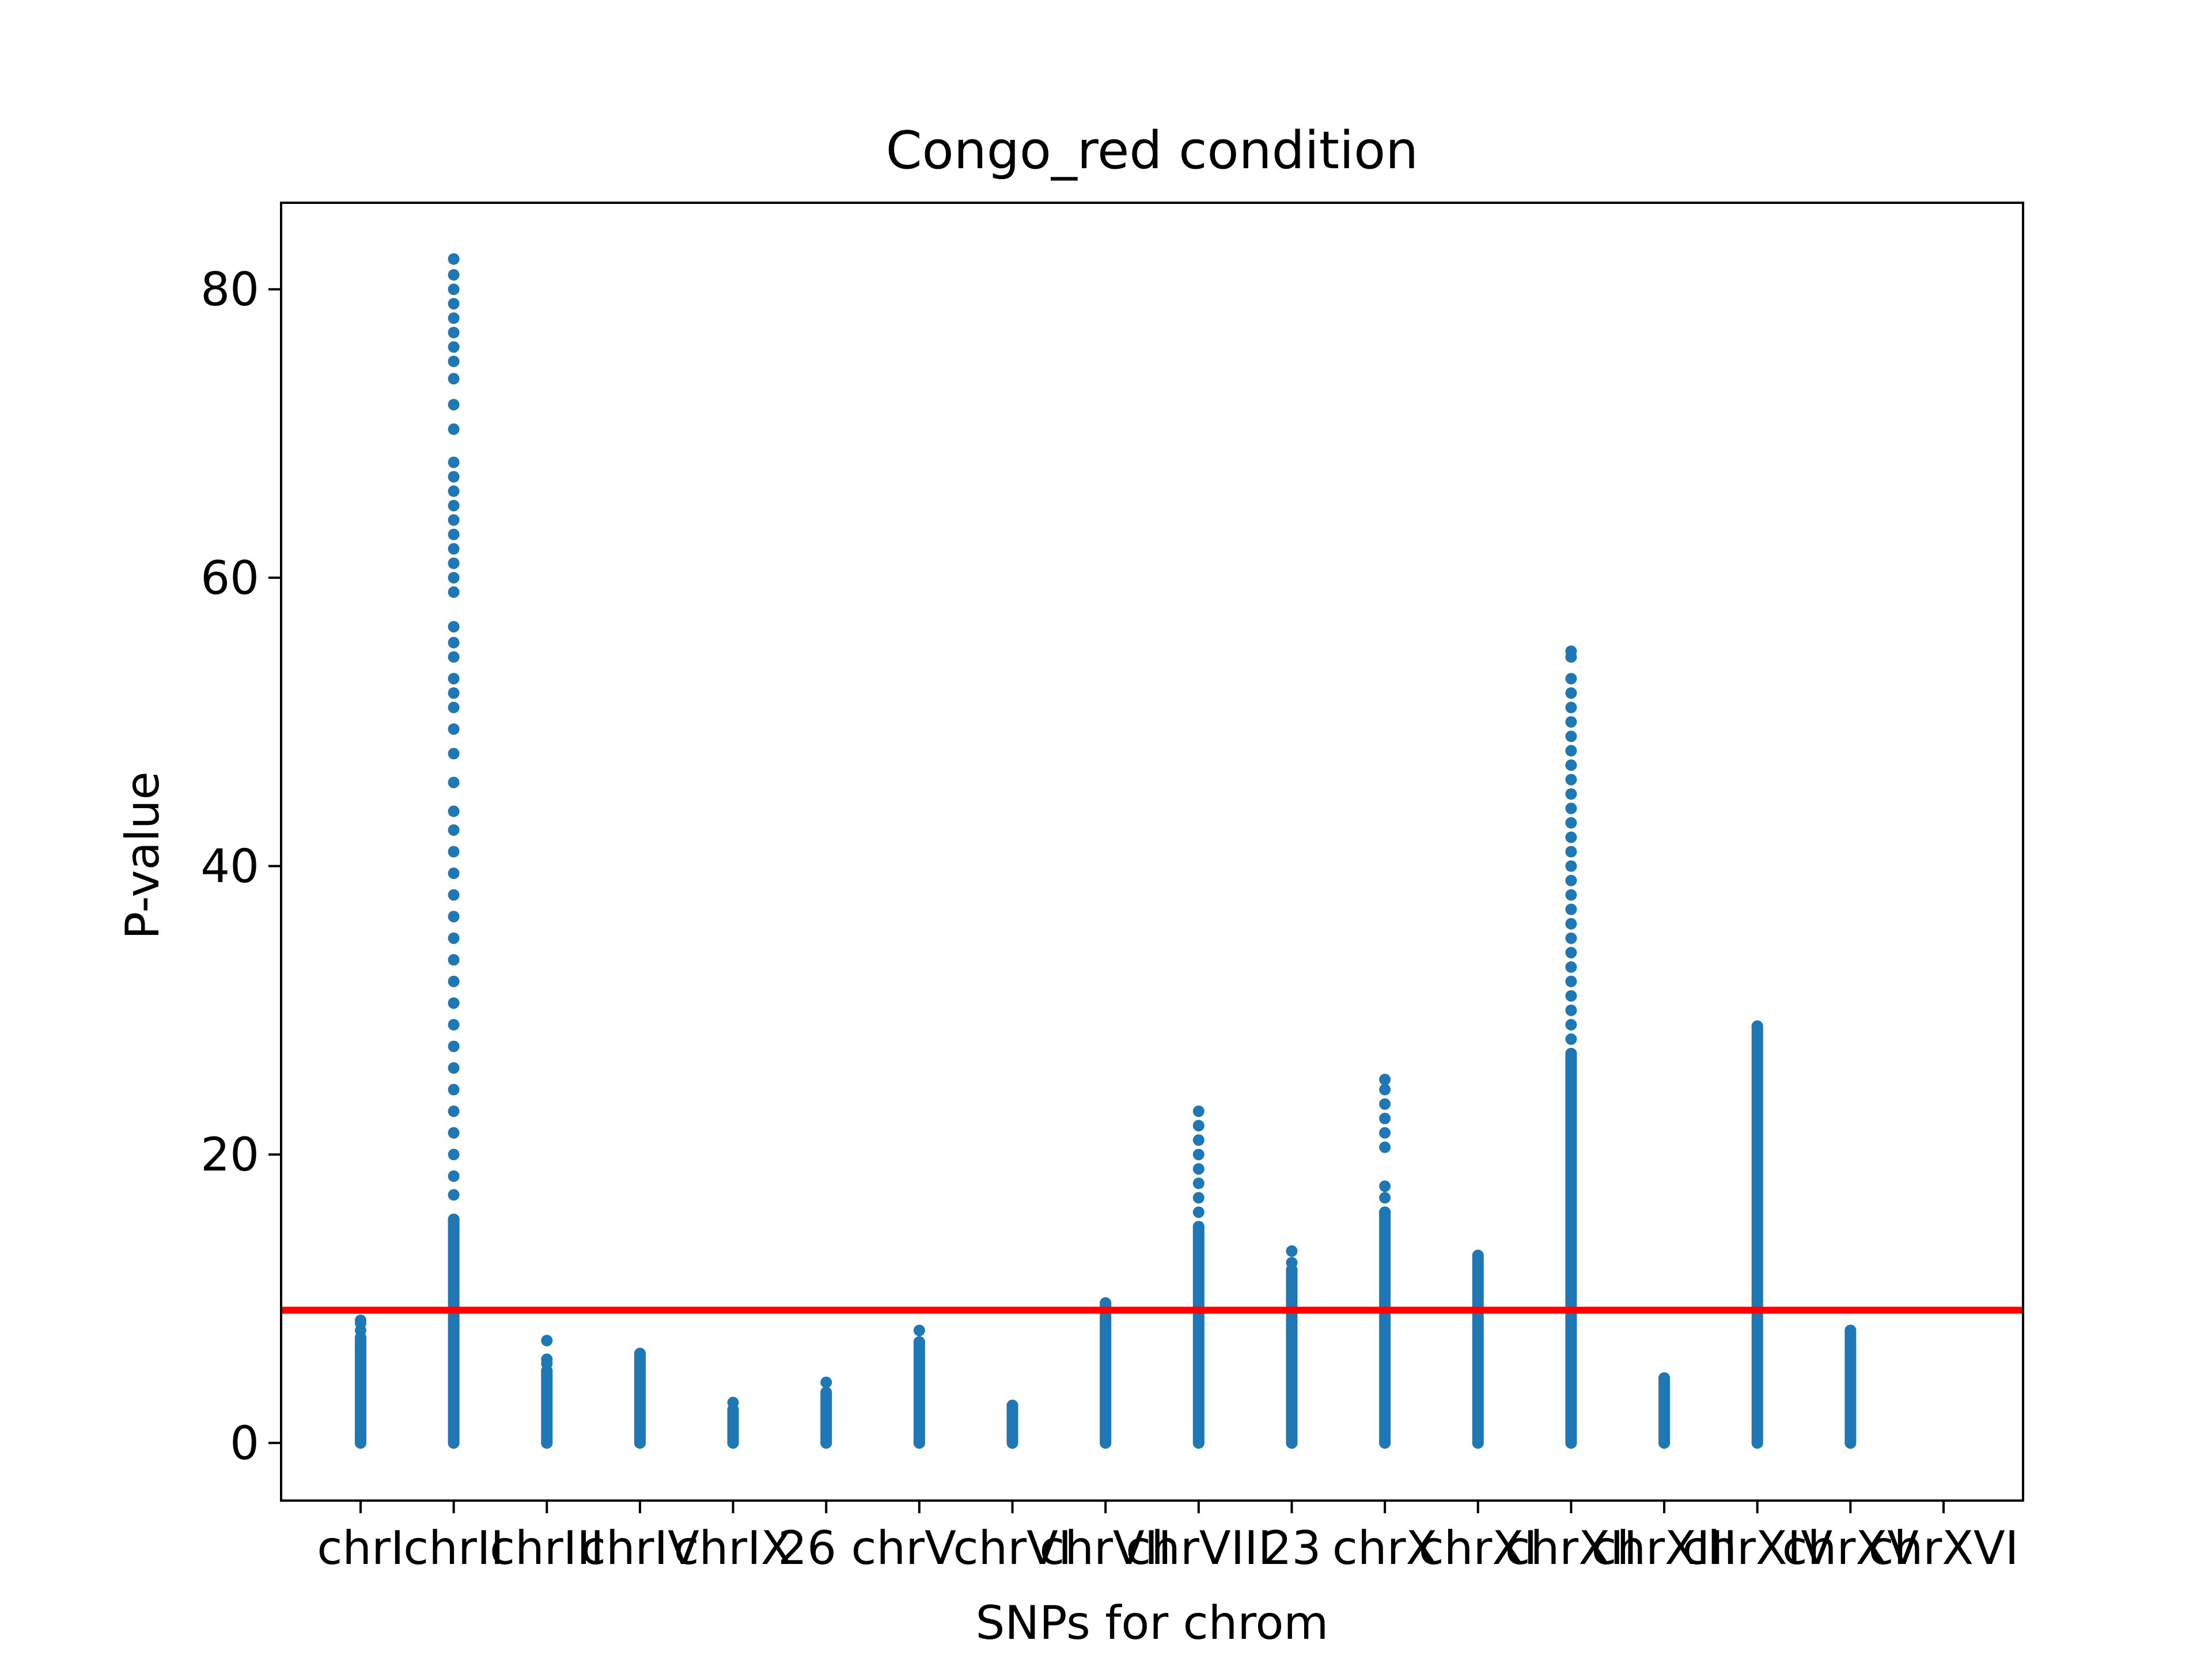 Image resolution: width=2212 pixels, height=1659 pixels. What do you see at coordinates (547, 1392) in the screenshot?
I see `series-chrIII` at bounding box center [547, 1392].